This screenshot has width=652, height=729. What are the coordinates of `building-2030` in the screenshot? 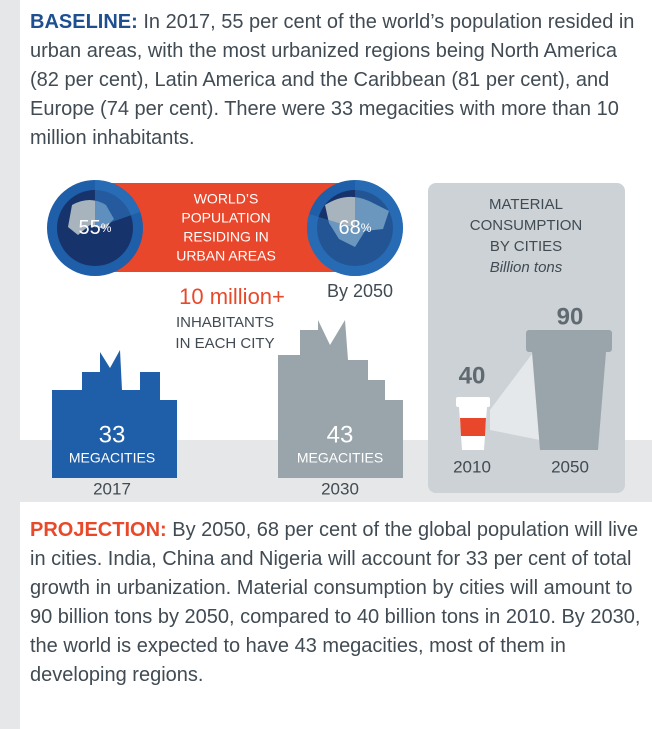 It's located at (340, 399).